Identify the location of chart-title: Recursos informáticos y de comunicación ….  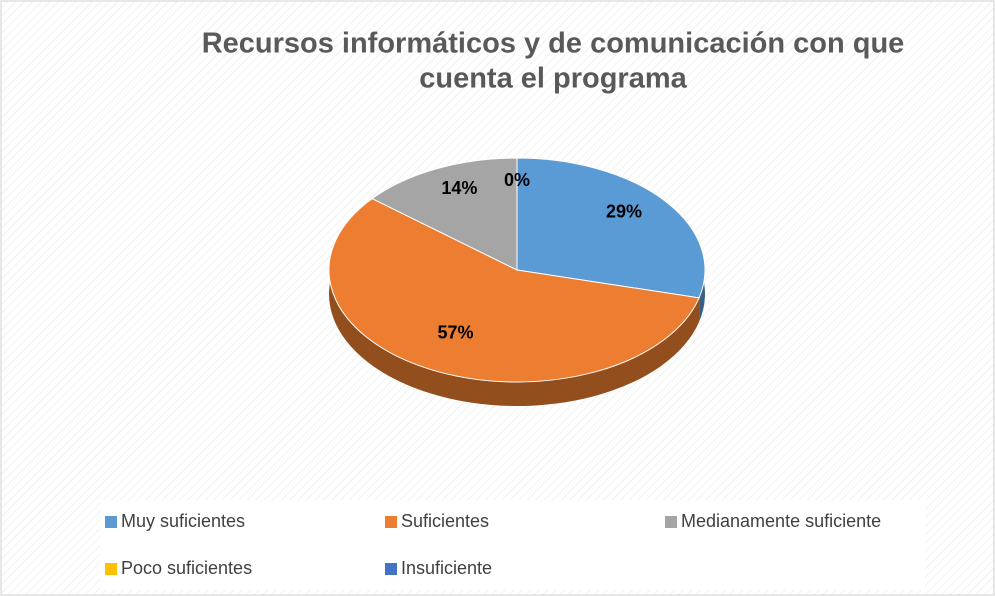
(553, 44).